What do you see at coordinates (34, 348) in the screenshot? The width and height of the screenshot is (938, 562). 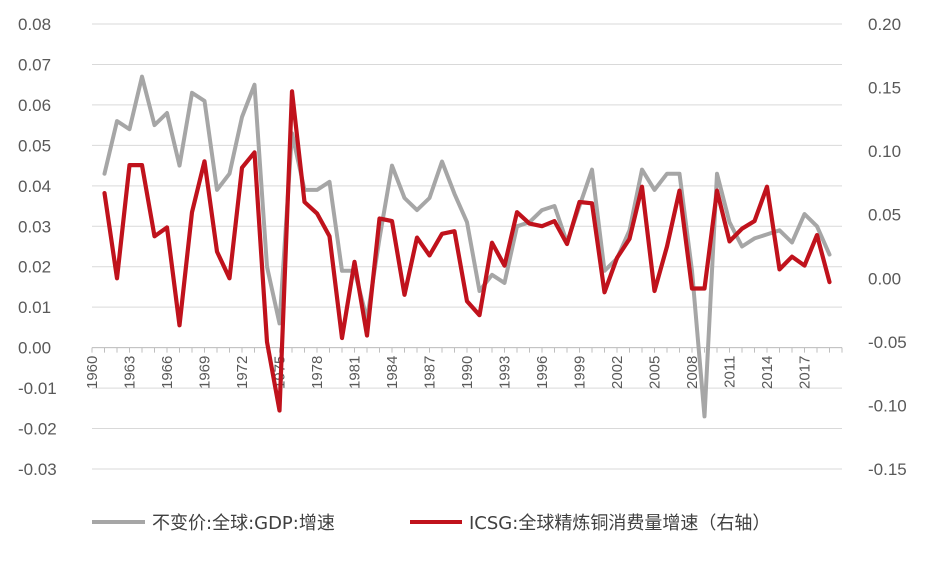 I see `left-axis-tick-label: 0.00` at bounding box center [34, 348].